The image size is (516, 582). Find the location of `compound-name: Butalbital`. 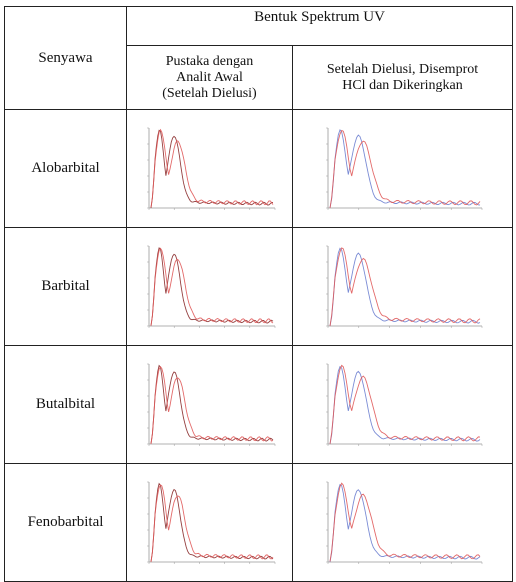

compound-name: Butalbital is located at coordinates (65, 404).